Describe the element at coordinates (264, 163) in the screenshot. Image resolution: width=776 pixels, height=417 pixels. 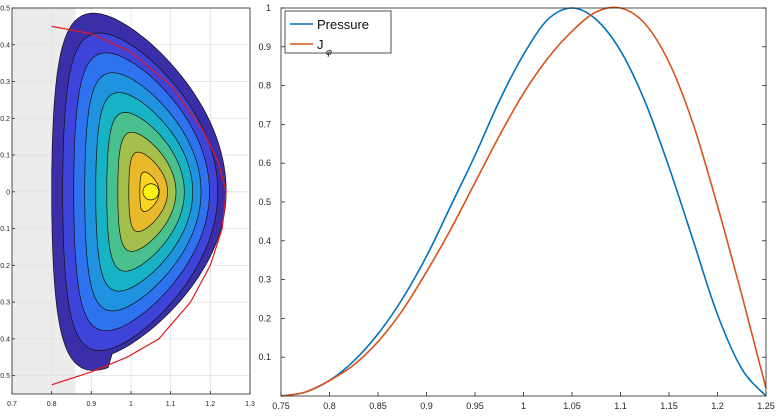
I see `y-tick-label: 0.6` at that location.